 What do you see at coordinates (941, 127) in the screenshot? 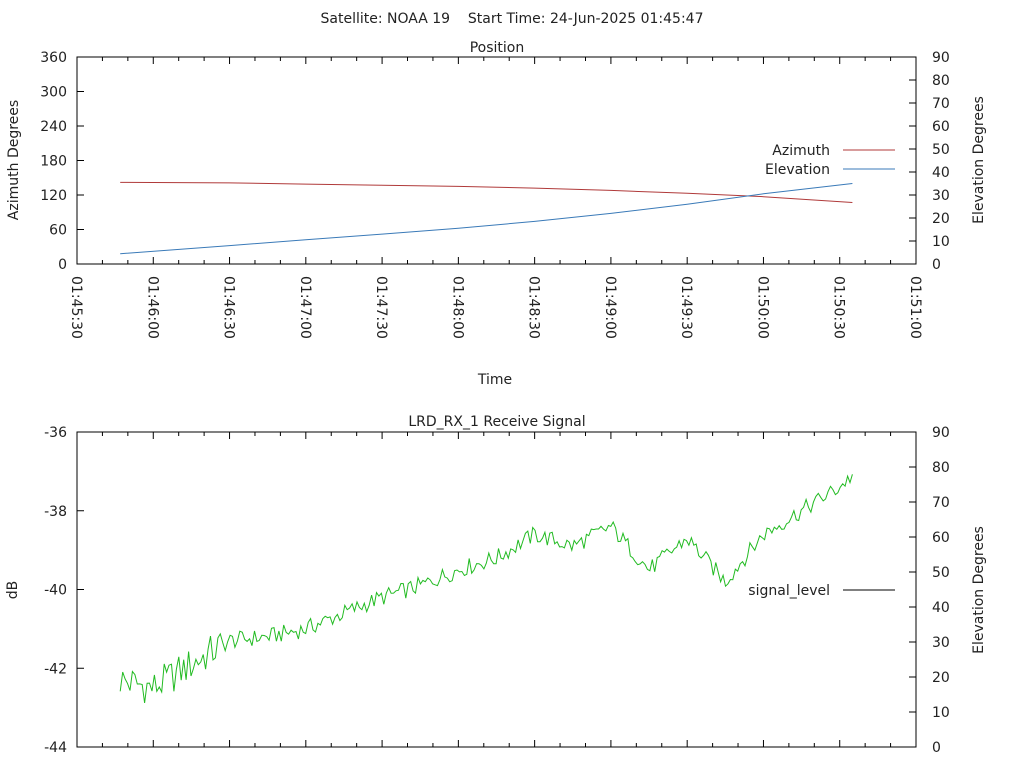
I see `position-y2-tick-label: 60` at bounding box center [941, 127].